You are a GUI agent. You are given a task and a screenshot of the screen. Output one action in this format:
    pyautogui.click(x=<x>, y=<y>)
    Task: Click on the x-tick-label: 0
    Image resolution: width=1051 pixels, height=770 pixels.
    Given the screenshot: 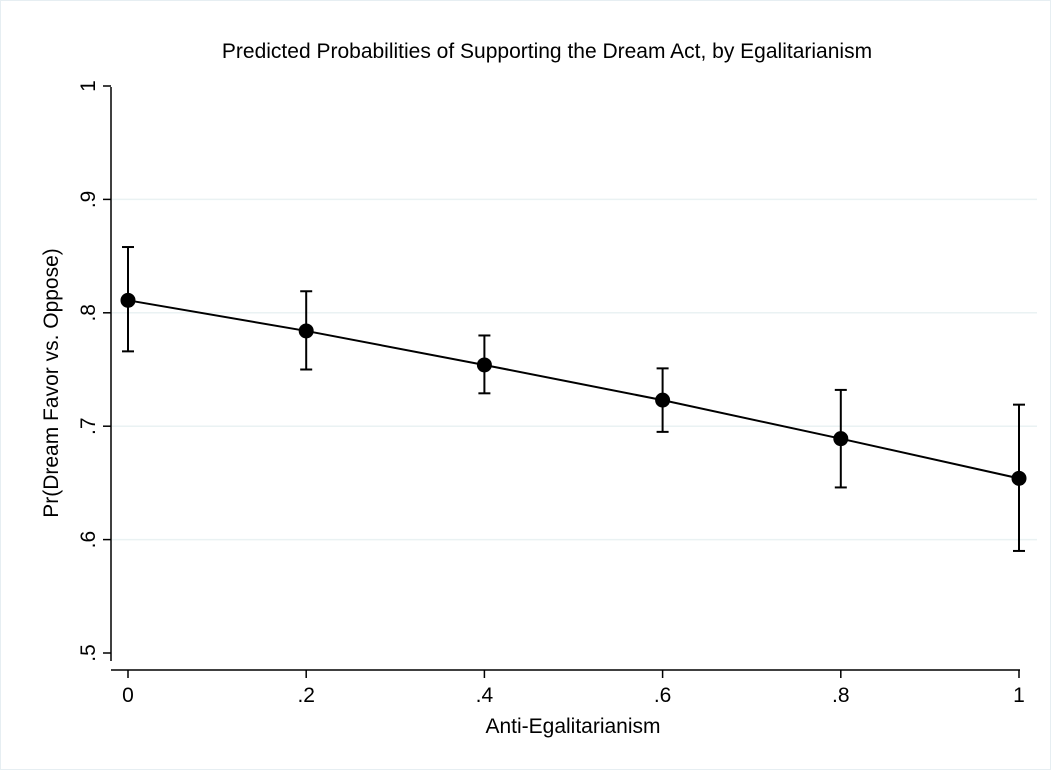 What is the action you would take?
    pyautogui.click(x=128, y=695)
    